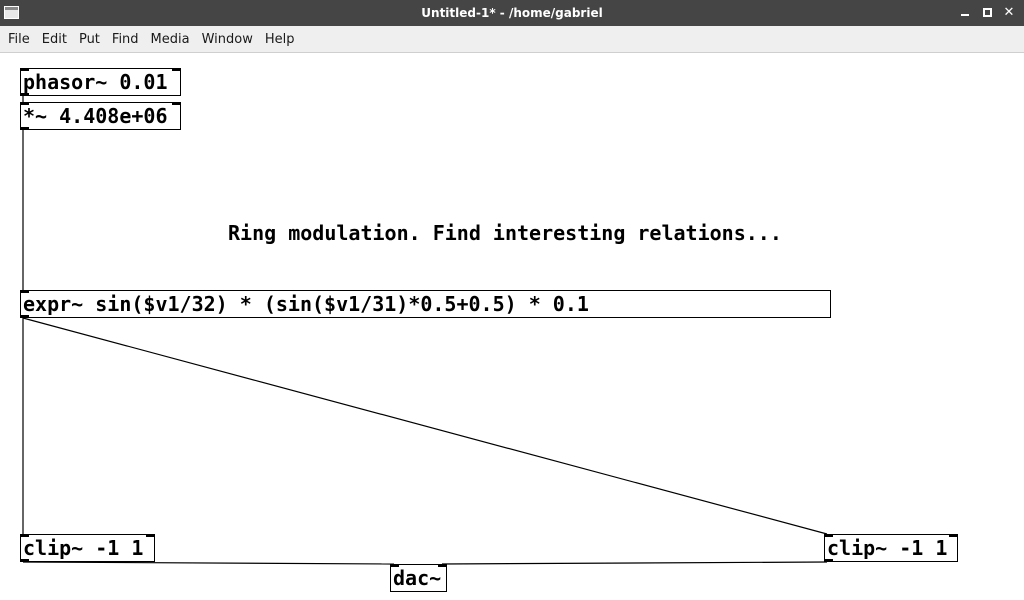 Image resolution: width=1024 pixels, height=600 pixels. I want to click on menu-bar: File Edit Put Find Media Window Help, so click(512, 39).